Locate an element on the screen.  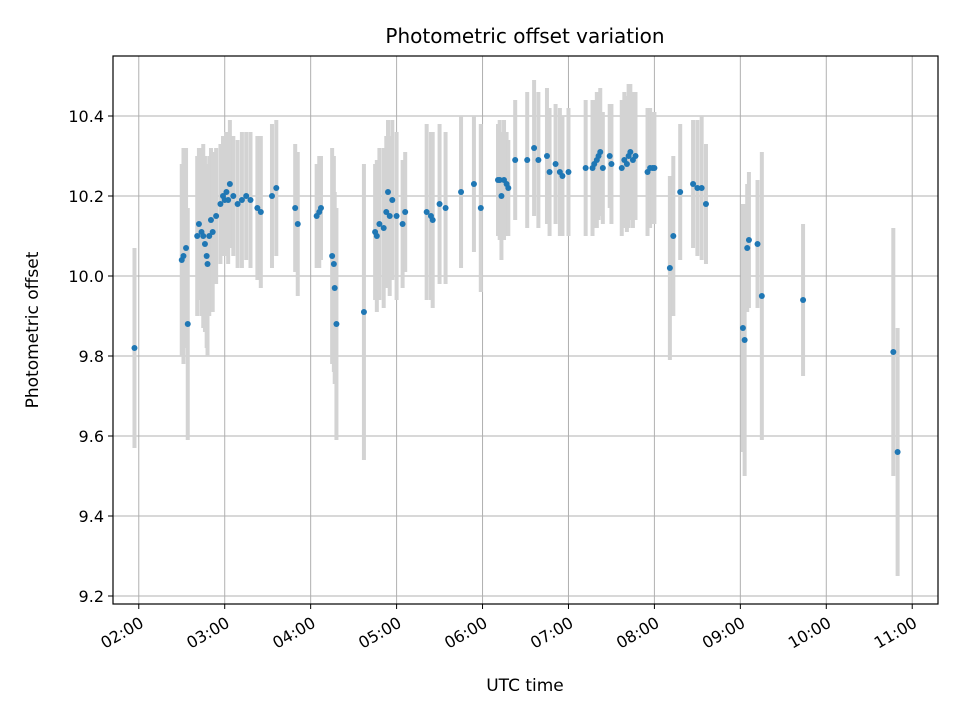
y-tick-label: 9.8 is located at coordinates (91, 356).